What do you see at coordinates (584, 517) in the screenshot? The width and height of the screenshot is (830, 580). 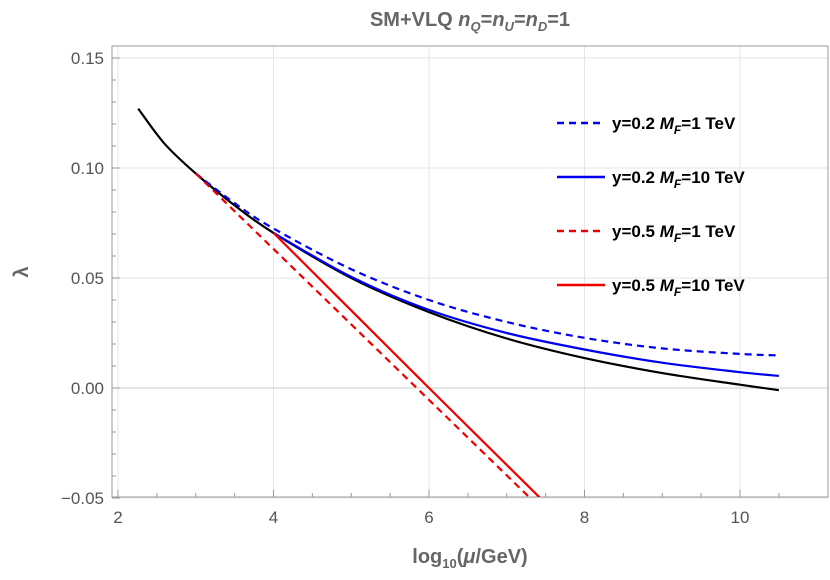 I see `x-tick-label: 8` at bounding box center [584, 517].